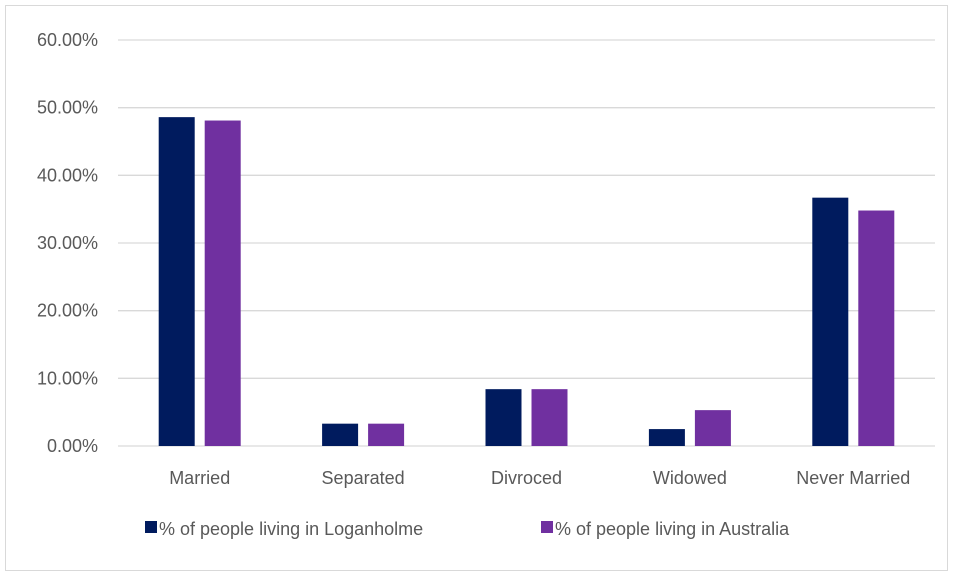 This screenshot has width=956, height=576. What do you see at coordinates (72, 446) in the screenshot?
I see `y-tick-label: 0.00%` at bounding box center [72, 446].